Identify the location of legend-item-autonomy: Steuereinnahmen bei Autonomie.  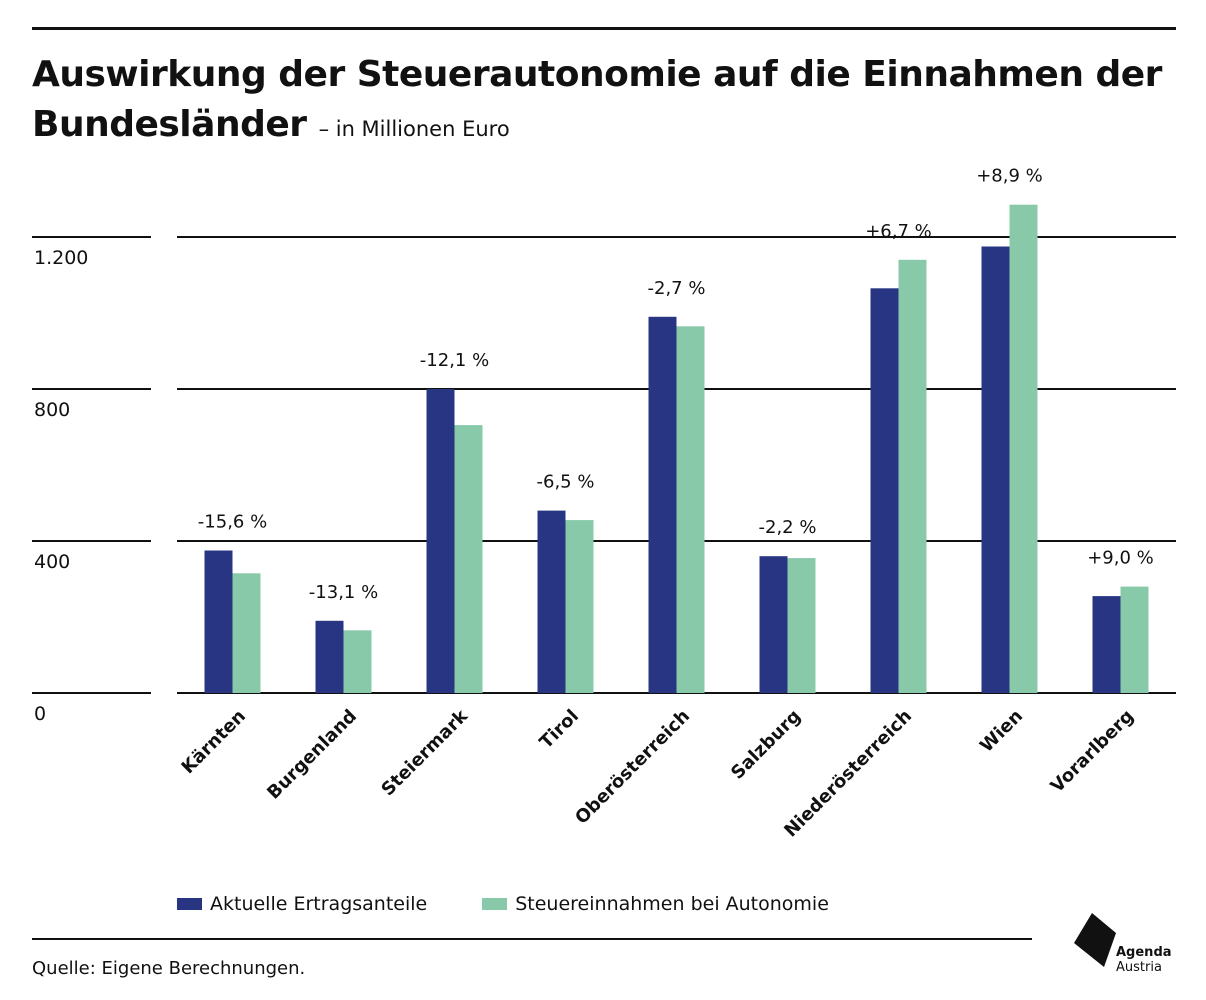
(655, 904).